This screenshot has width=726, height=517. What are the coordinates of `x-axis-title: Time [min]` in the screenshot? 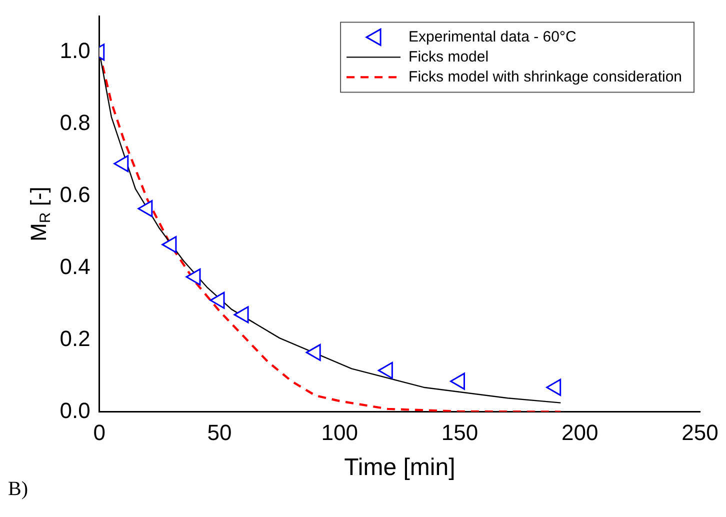 It's located at (400, 468).